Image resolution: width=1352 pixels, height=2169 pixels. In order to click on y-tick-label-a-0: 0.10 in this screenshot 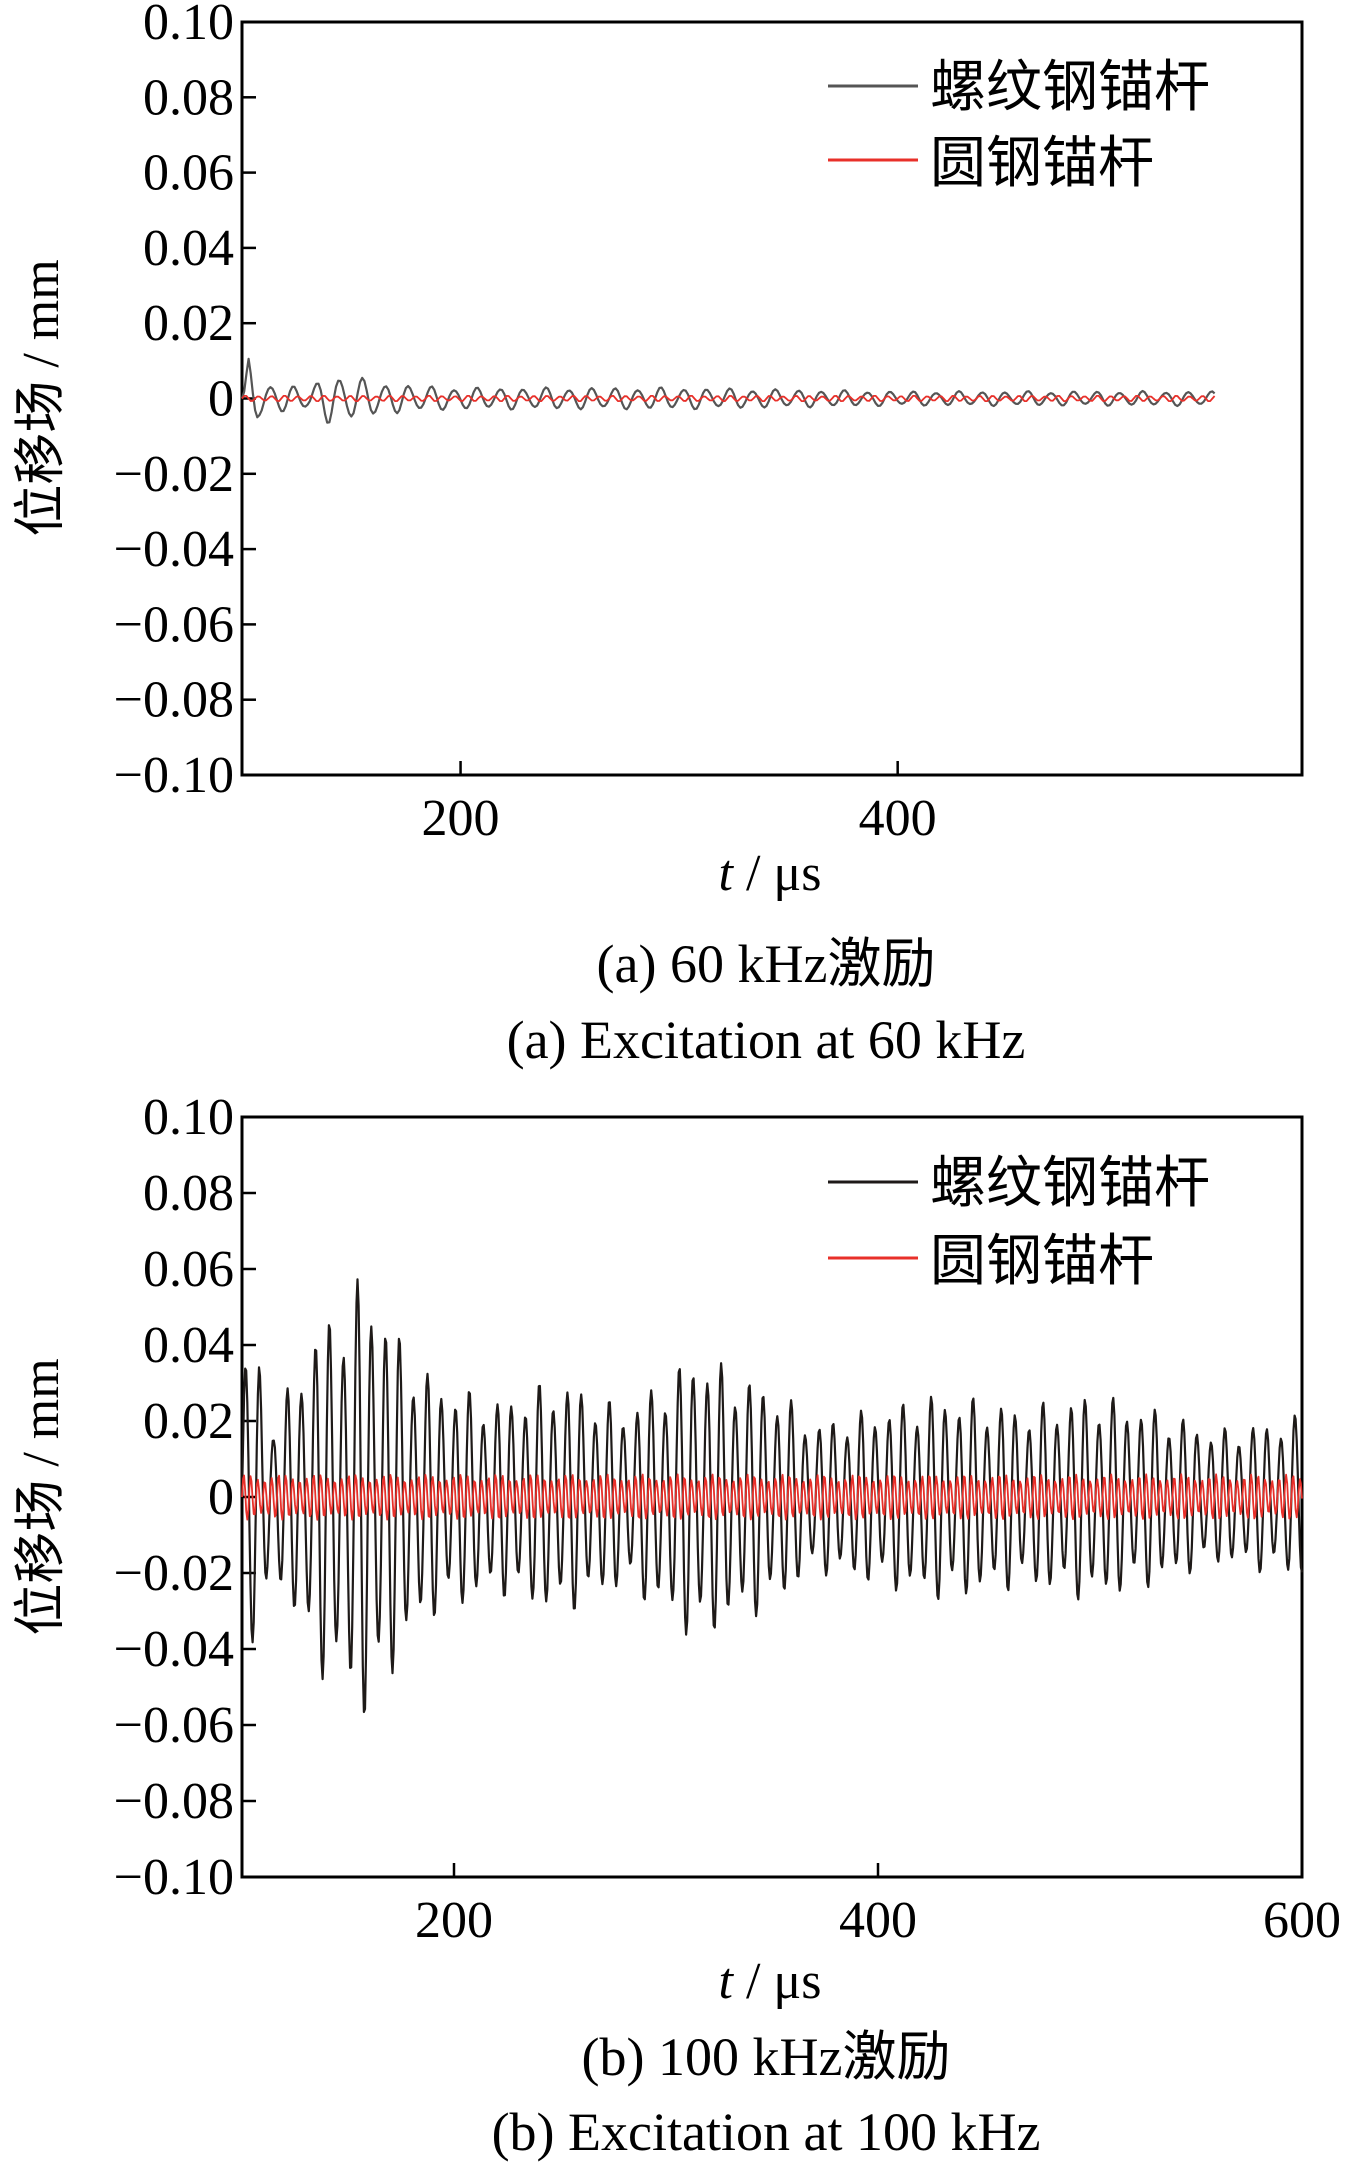, I will do `click(188, 25)`.